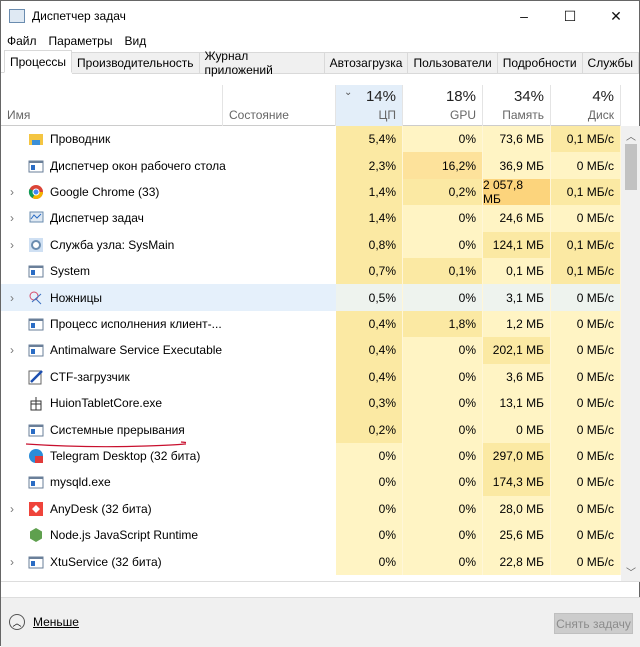  Describe the element at coordinates (80, 41) in the screenshot. I see `menu-options: Параметры` at that location.